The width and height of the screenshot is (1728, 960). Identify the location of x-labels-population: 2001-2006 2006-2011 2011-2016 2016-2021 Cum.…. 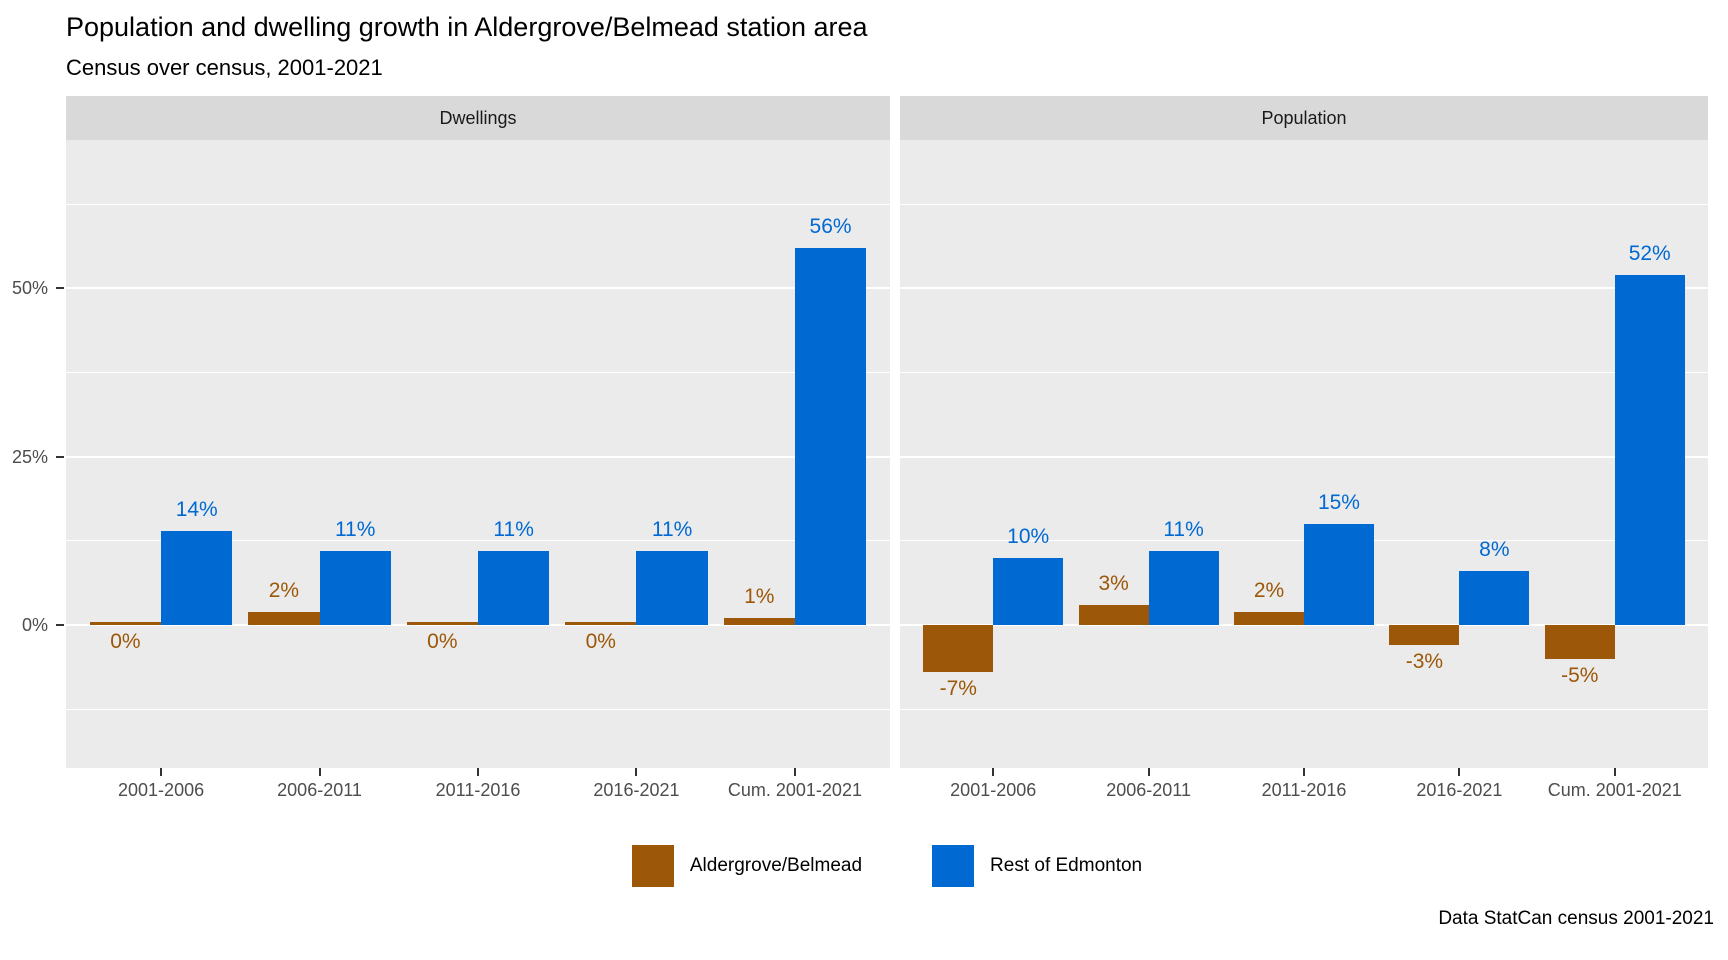
(1304, 791).